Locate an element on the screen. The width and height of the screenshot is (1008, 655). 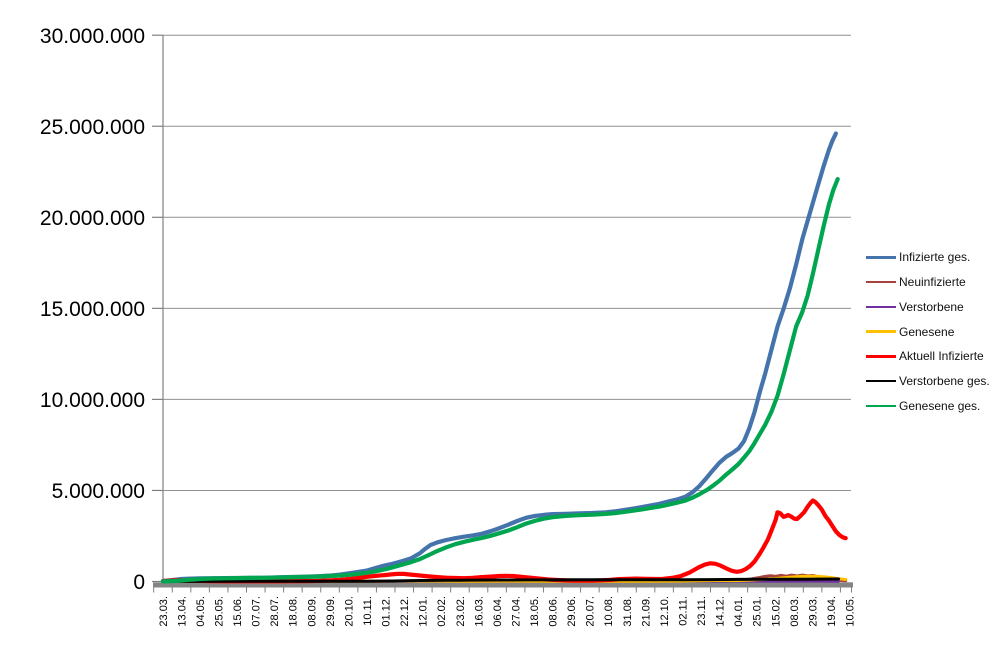
legend-item: Genesene ges. is located at coordinates (937, 406).